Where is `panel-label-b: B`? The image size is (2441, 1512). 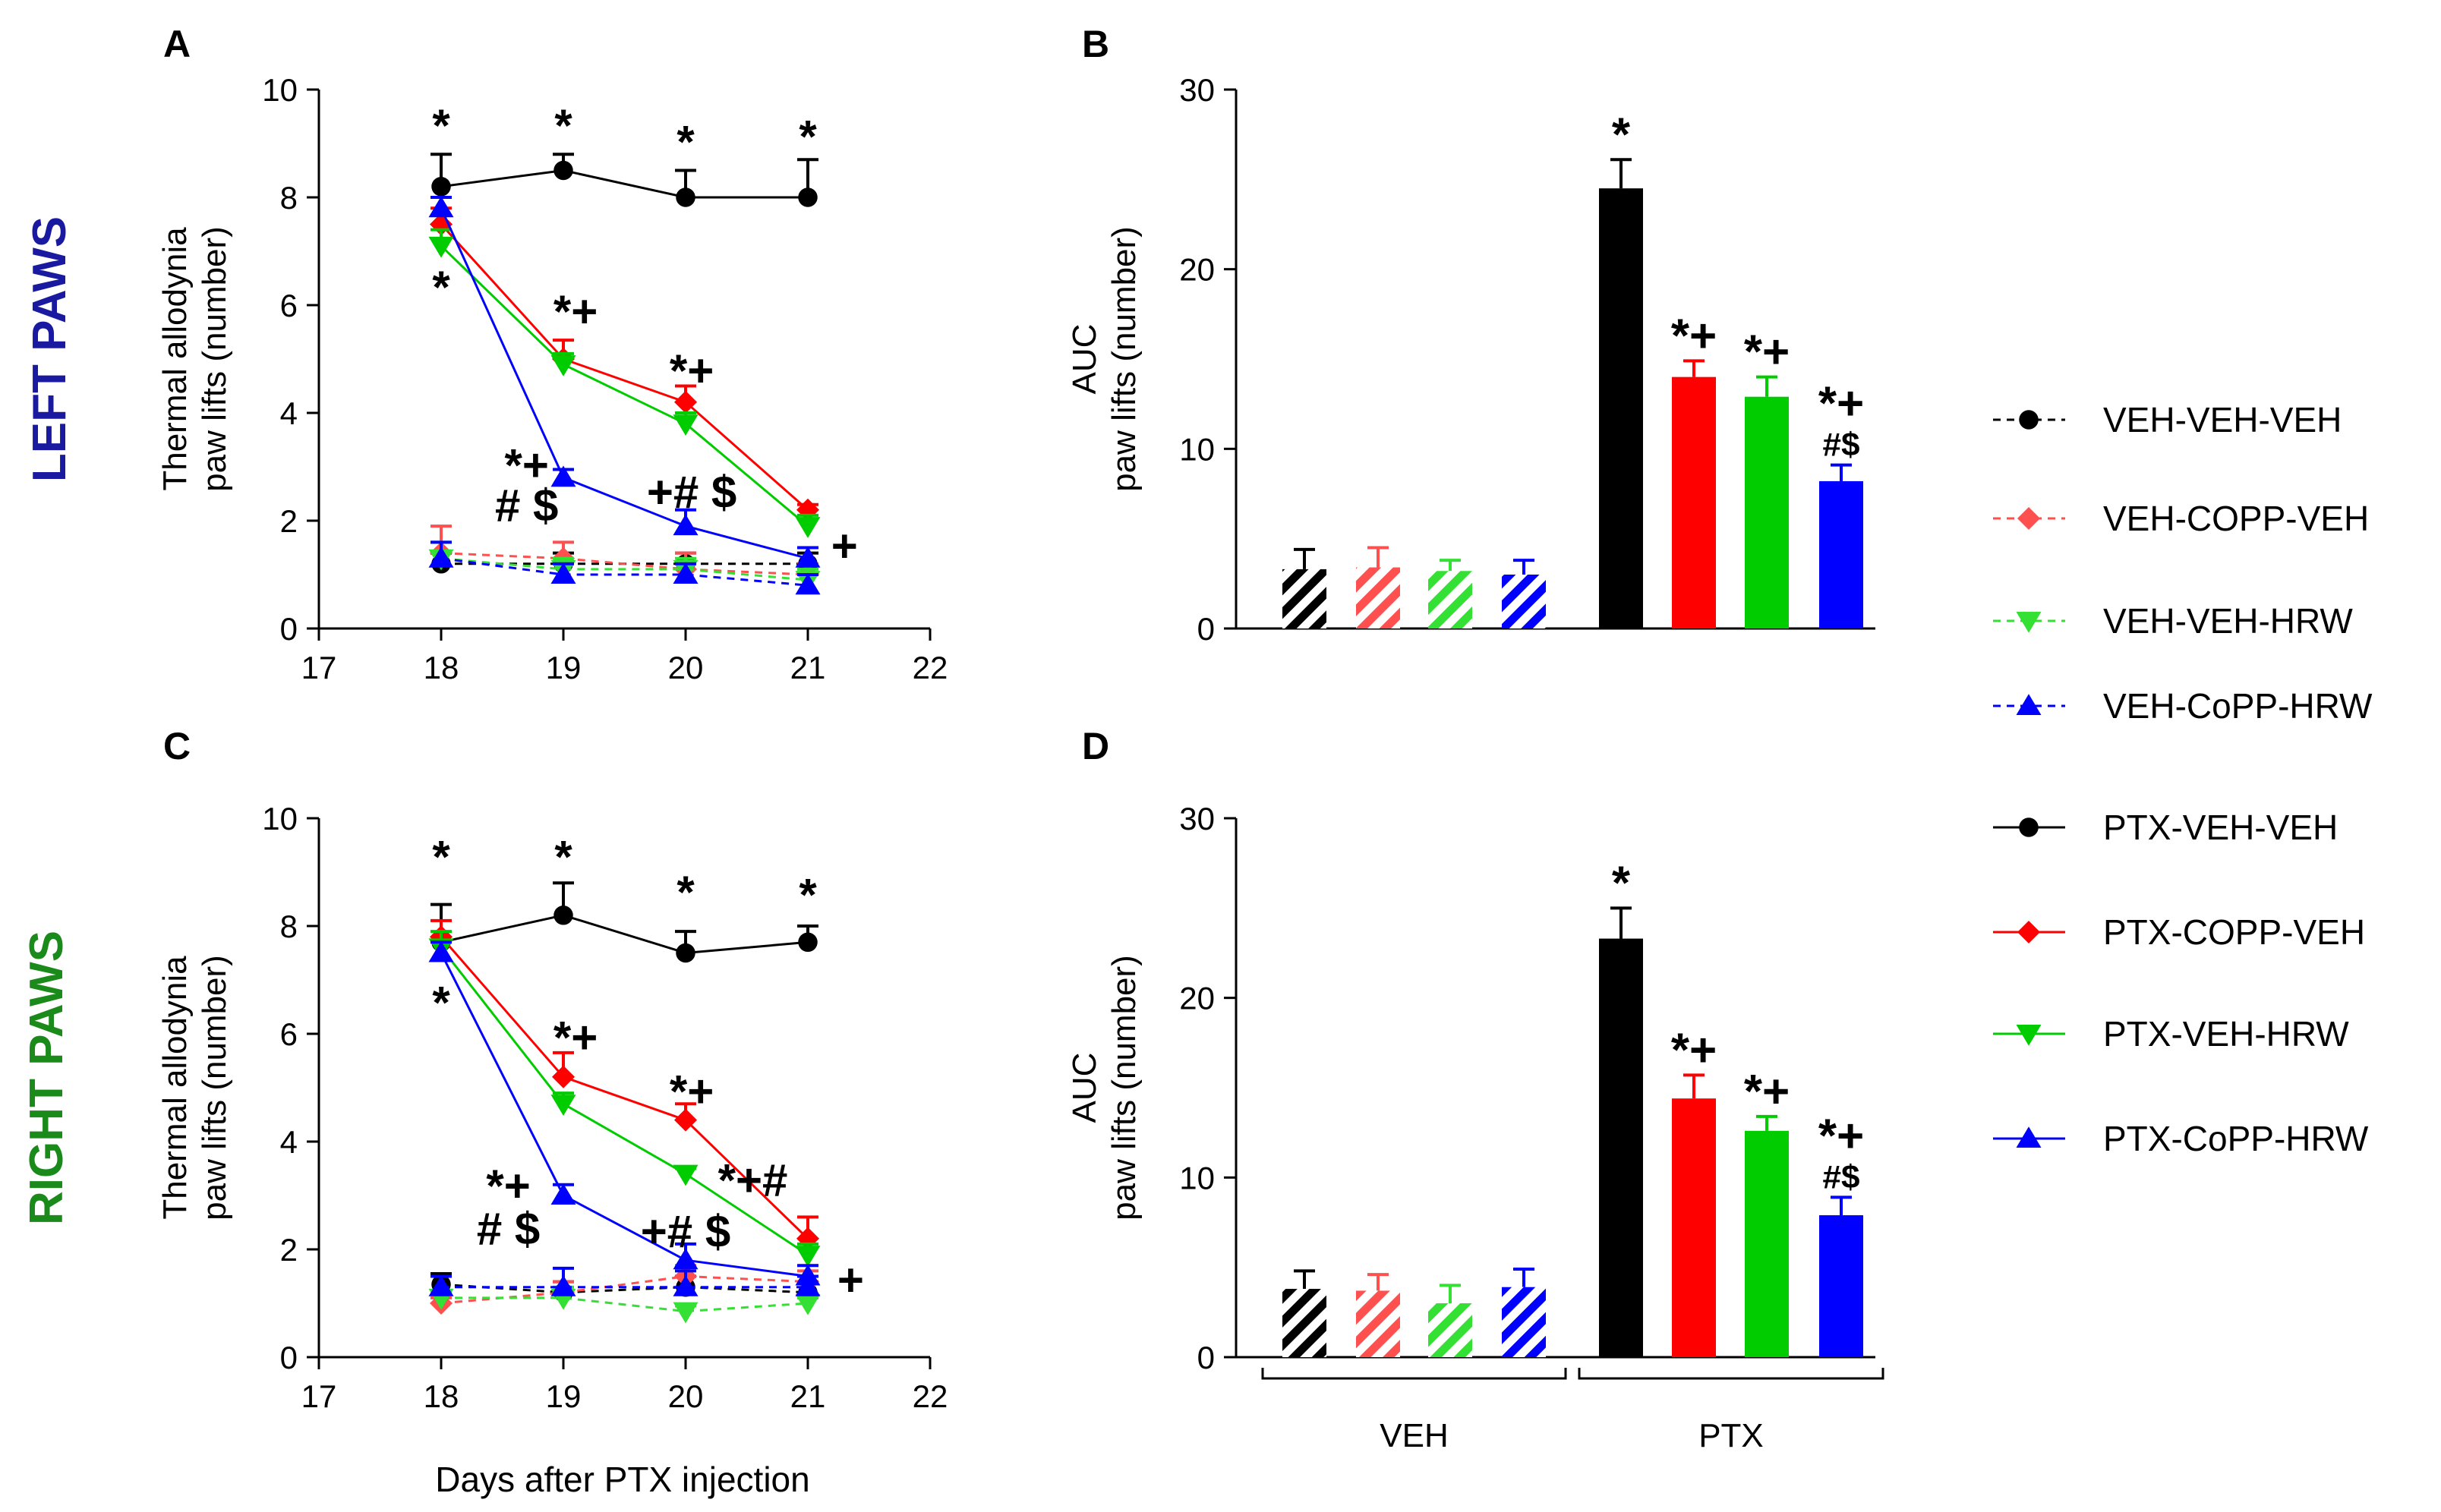 panel-label-b: B is located at coordinates (1095, 44).